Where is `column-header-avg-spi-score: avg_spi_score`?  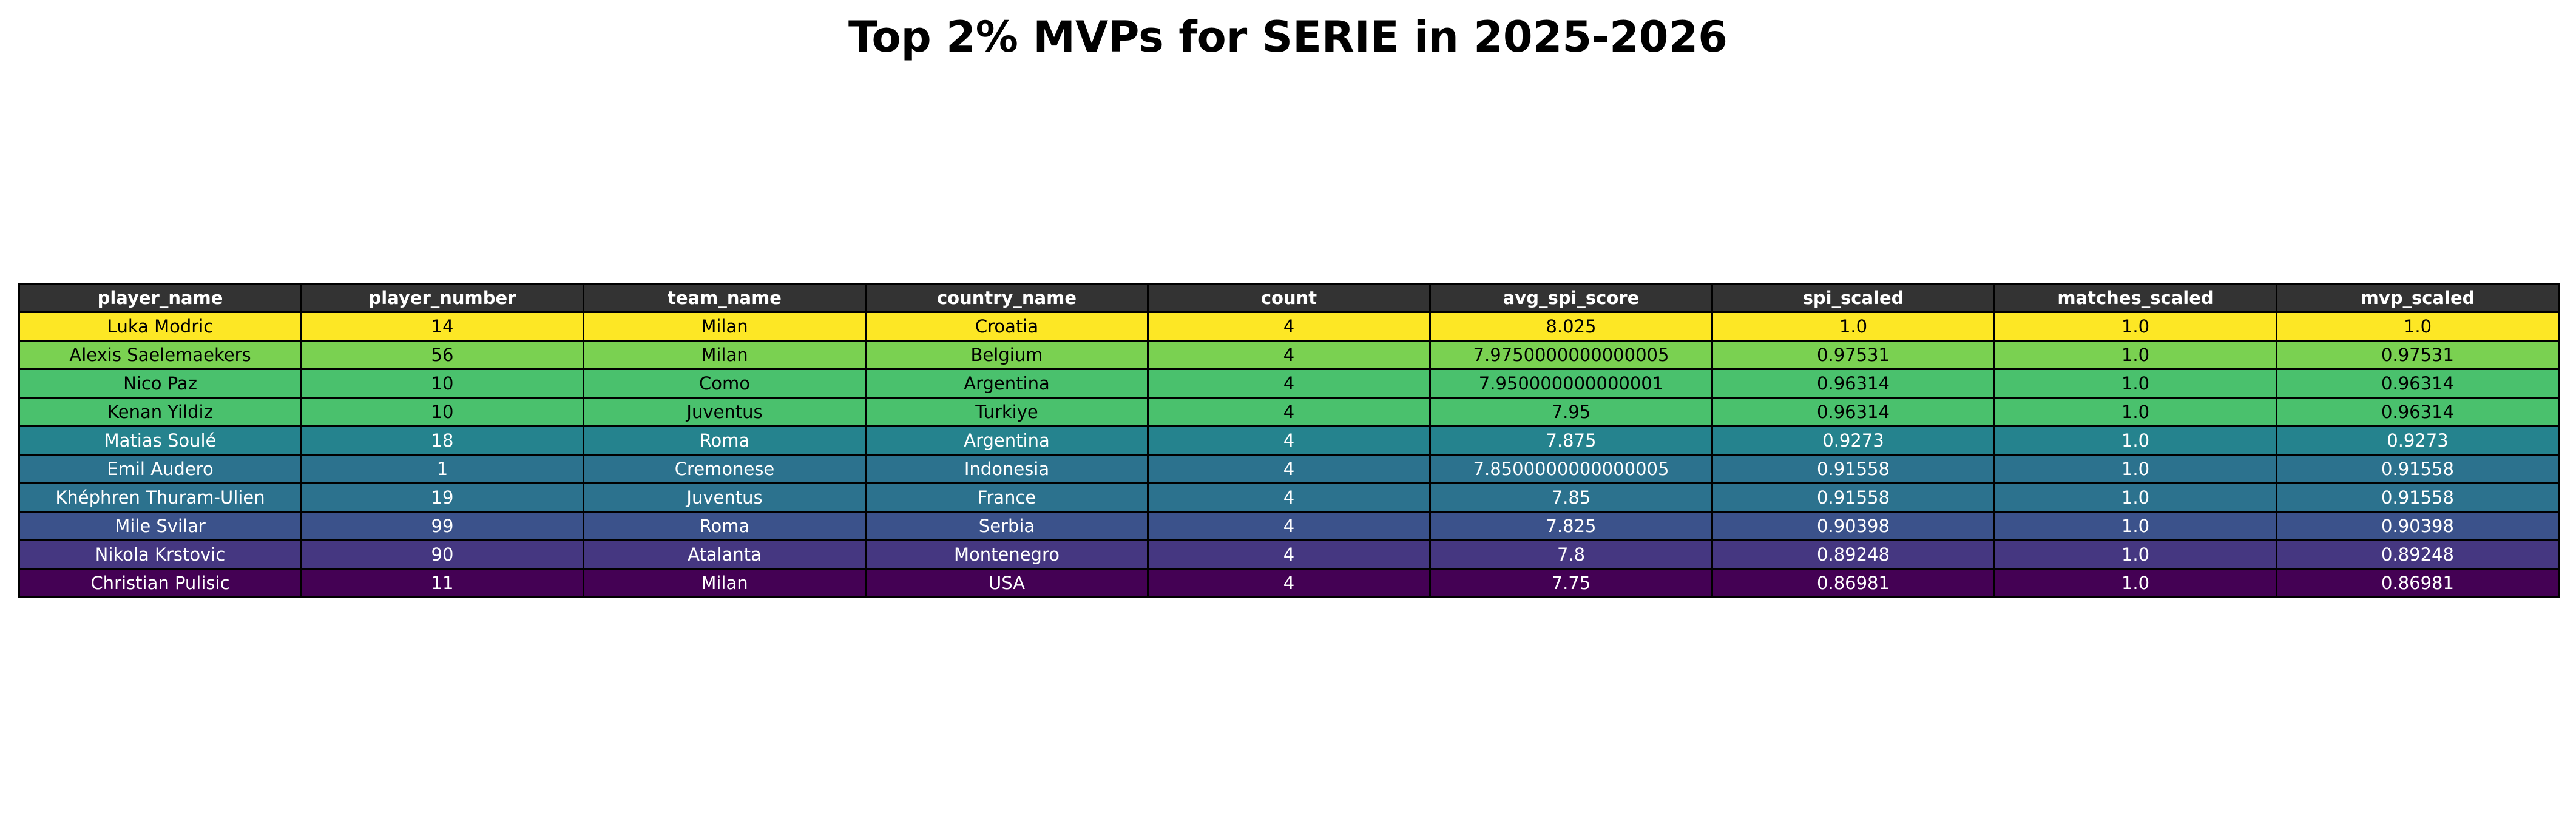 column-header-avg-spi-score: avg_spi_score is located at coordinates (1571, 298).